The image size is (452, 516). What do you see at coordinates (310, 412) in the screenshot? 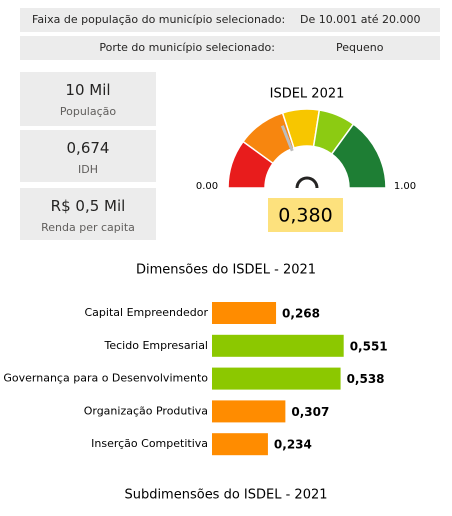
I see `data-label: 0,307` at bounding box center [310, 412].